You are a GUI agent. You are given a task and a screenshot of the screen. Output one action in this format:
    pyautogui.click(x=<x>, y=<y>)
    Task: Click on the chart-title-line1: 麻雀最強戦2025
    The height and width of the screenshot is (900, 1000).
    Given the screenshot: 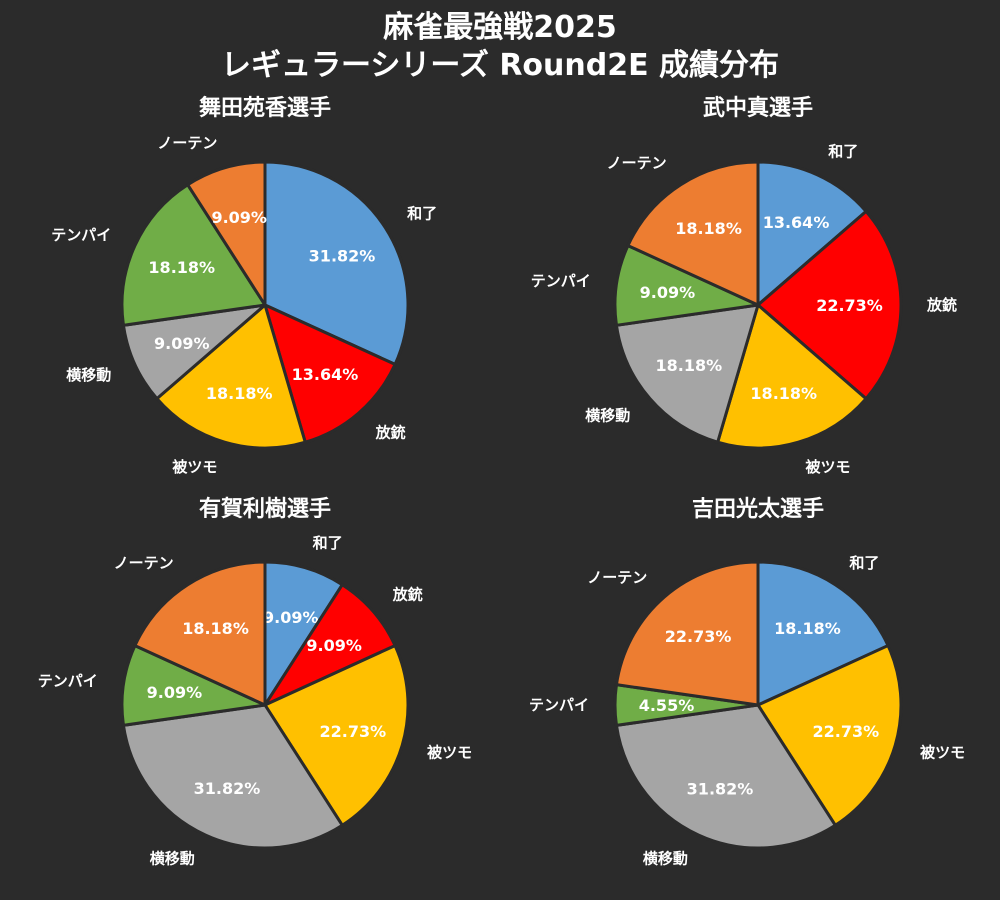 What is the action you would take?
    pyautogui.click(x=500, y=27)
    